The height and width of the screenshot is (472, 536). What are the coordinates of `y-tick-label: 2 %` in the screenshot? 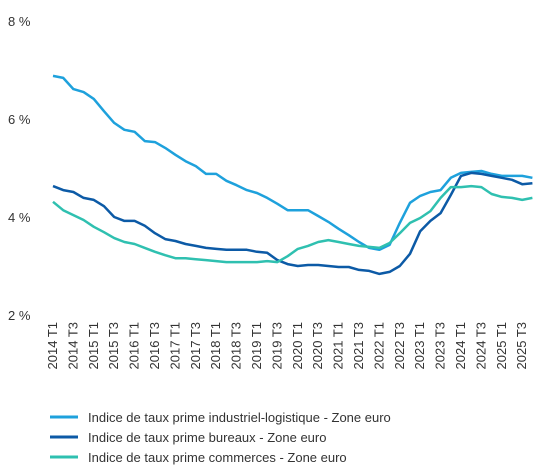 It's located at (19, 315).